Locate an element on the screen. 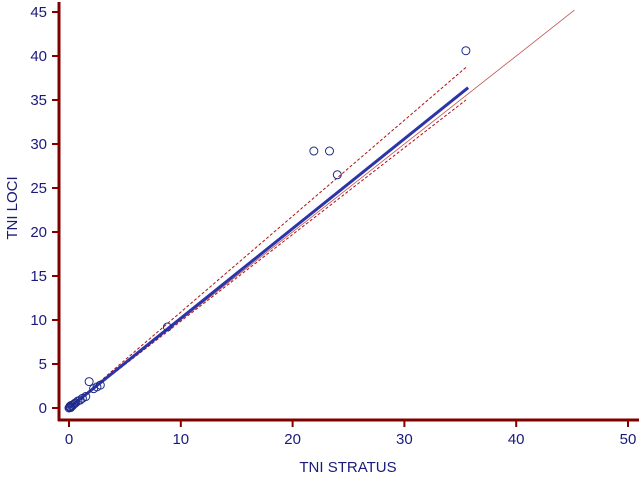  y-tick-label-15: 15 is located at coordinates (38, 276).